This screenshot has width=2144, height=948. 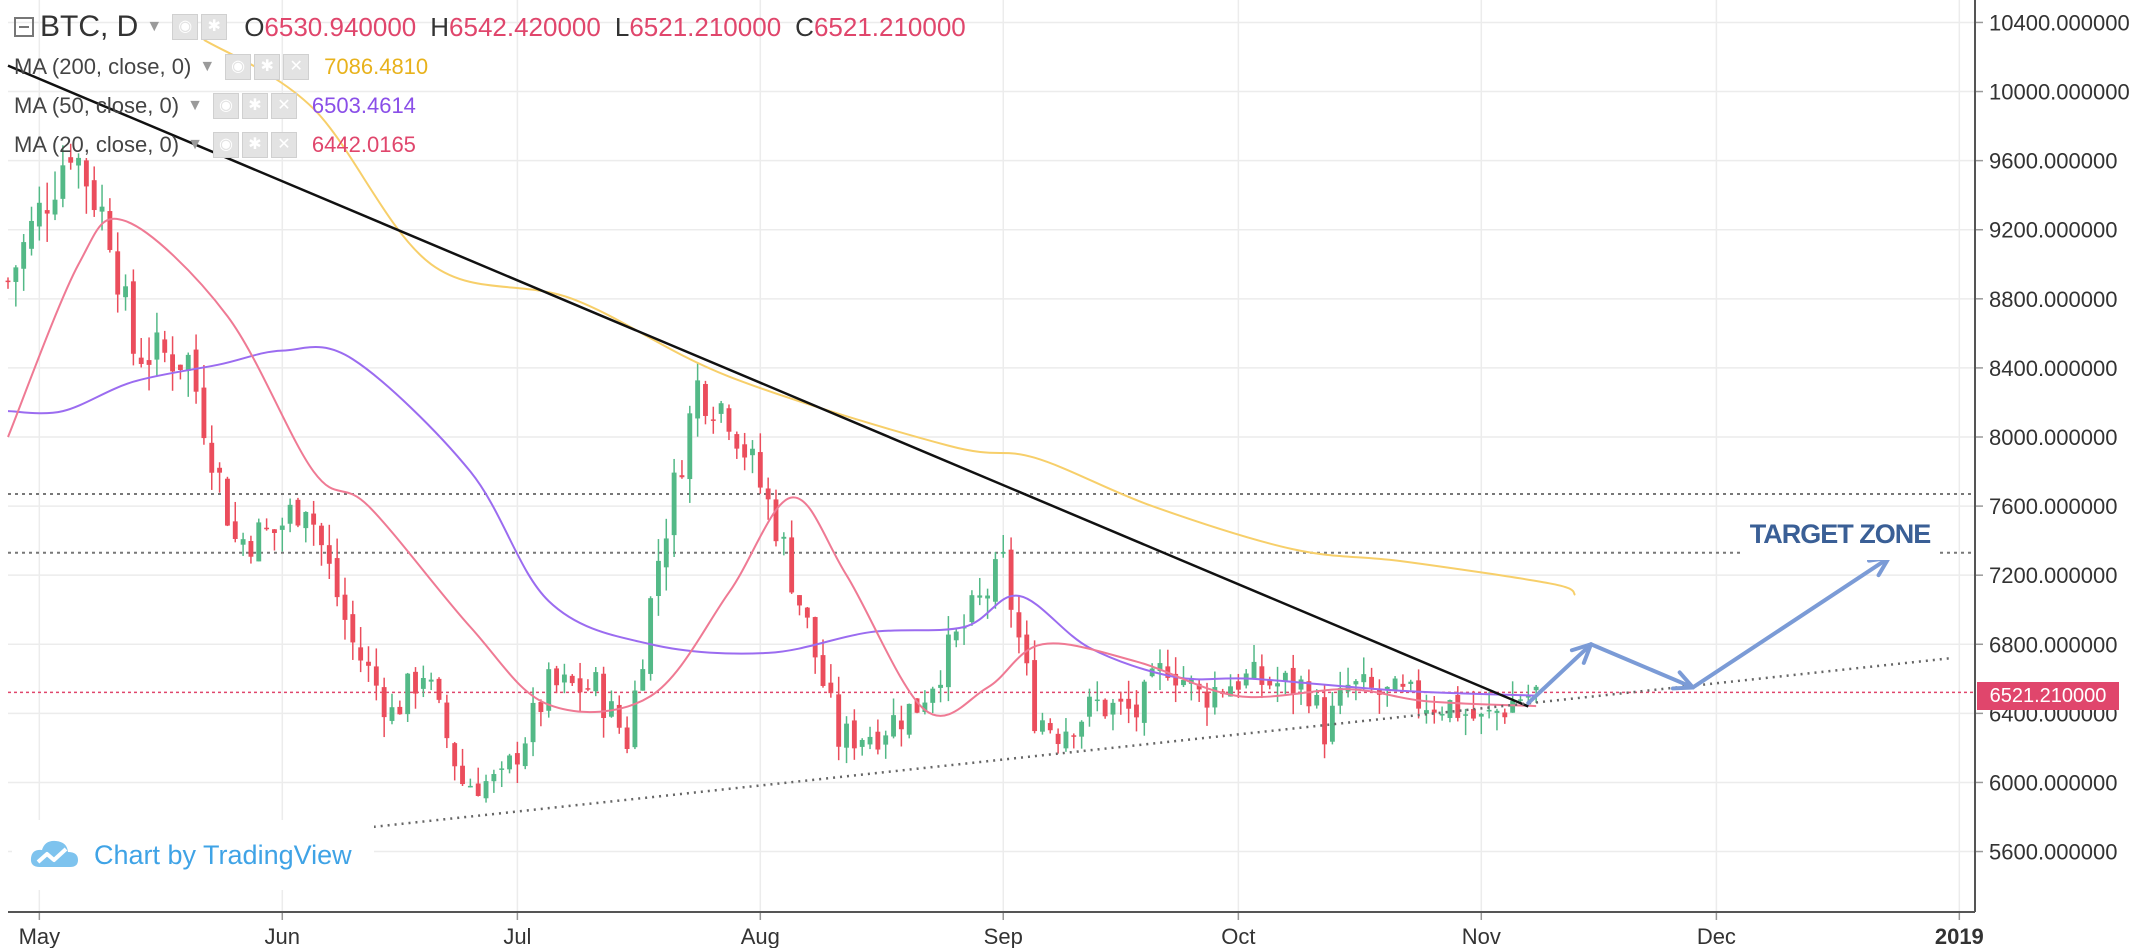 I want to click on collapse-icon, so click(x=24, y=27).